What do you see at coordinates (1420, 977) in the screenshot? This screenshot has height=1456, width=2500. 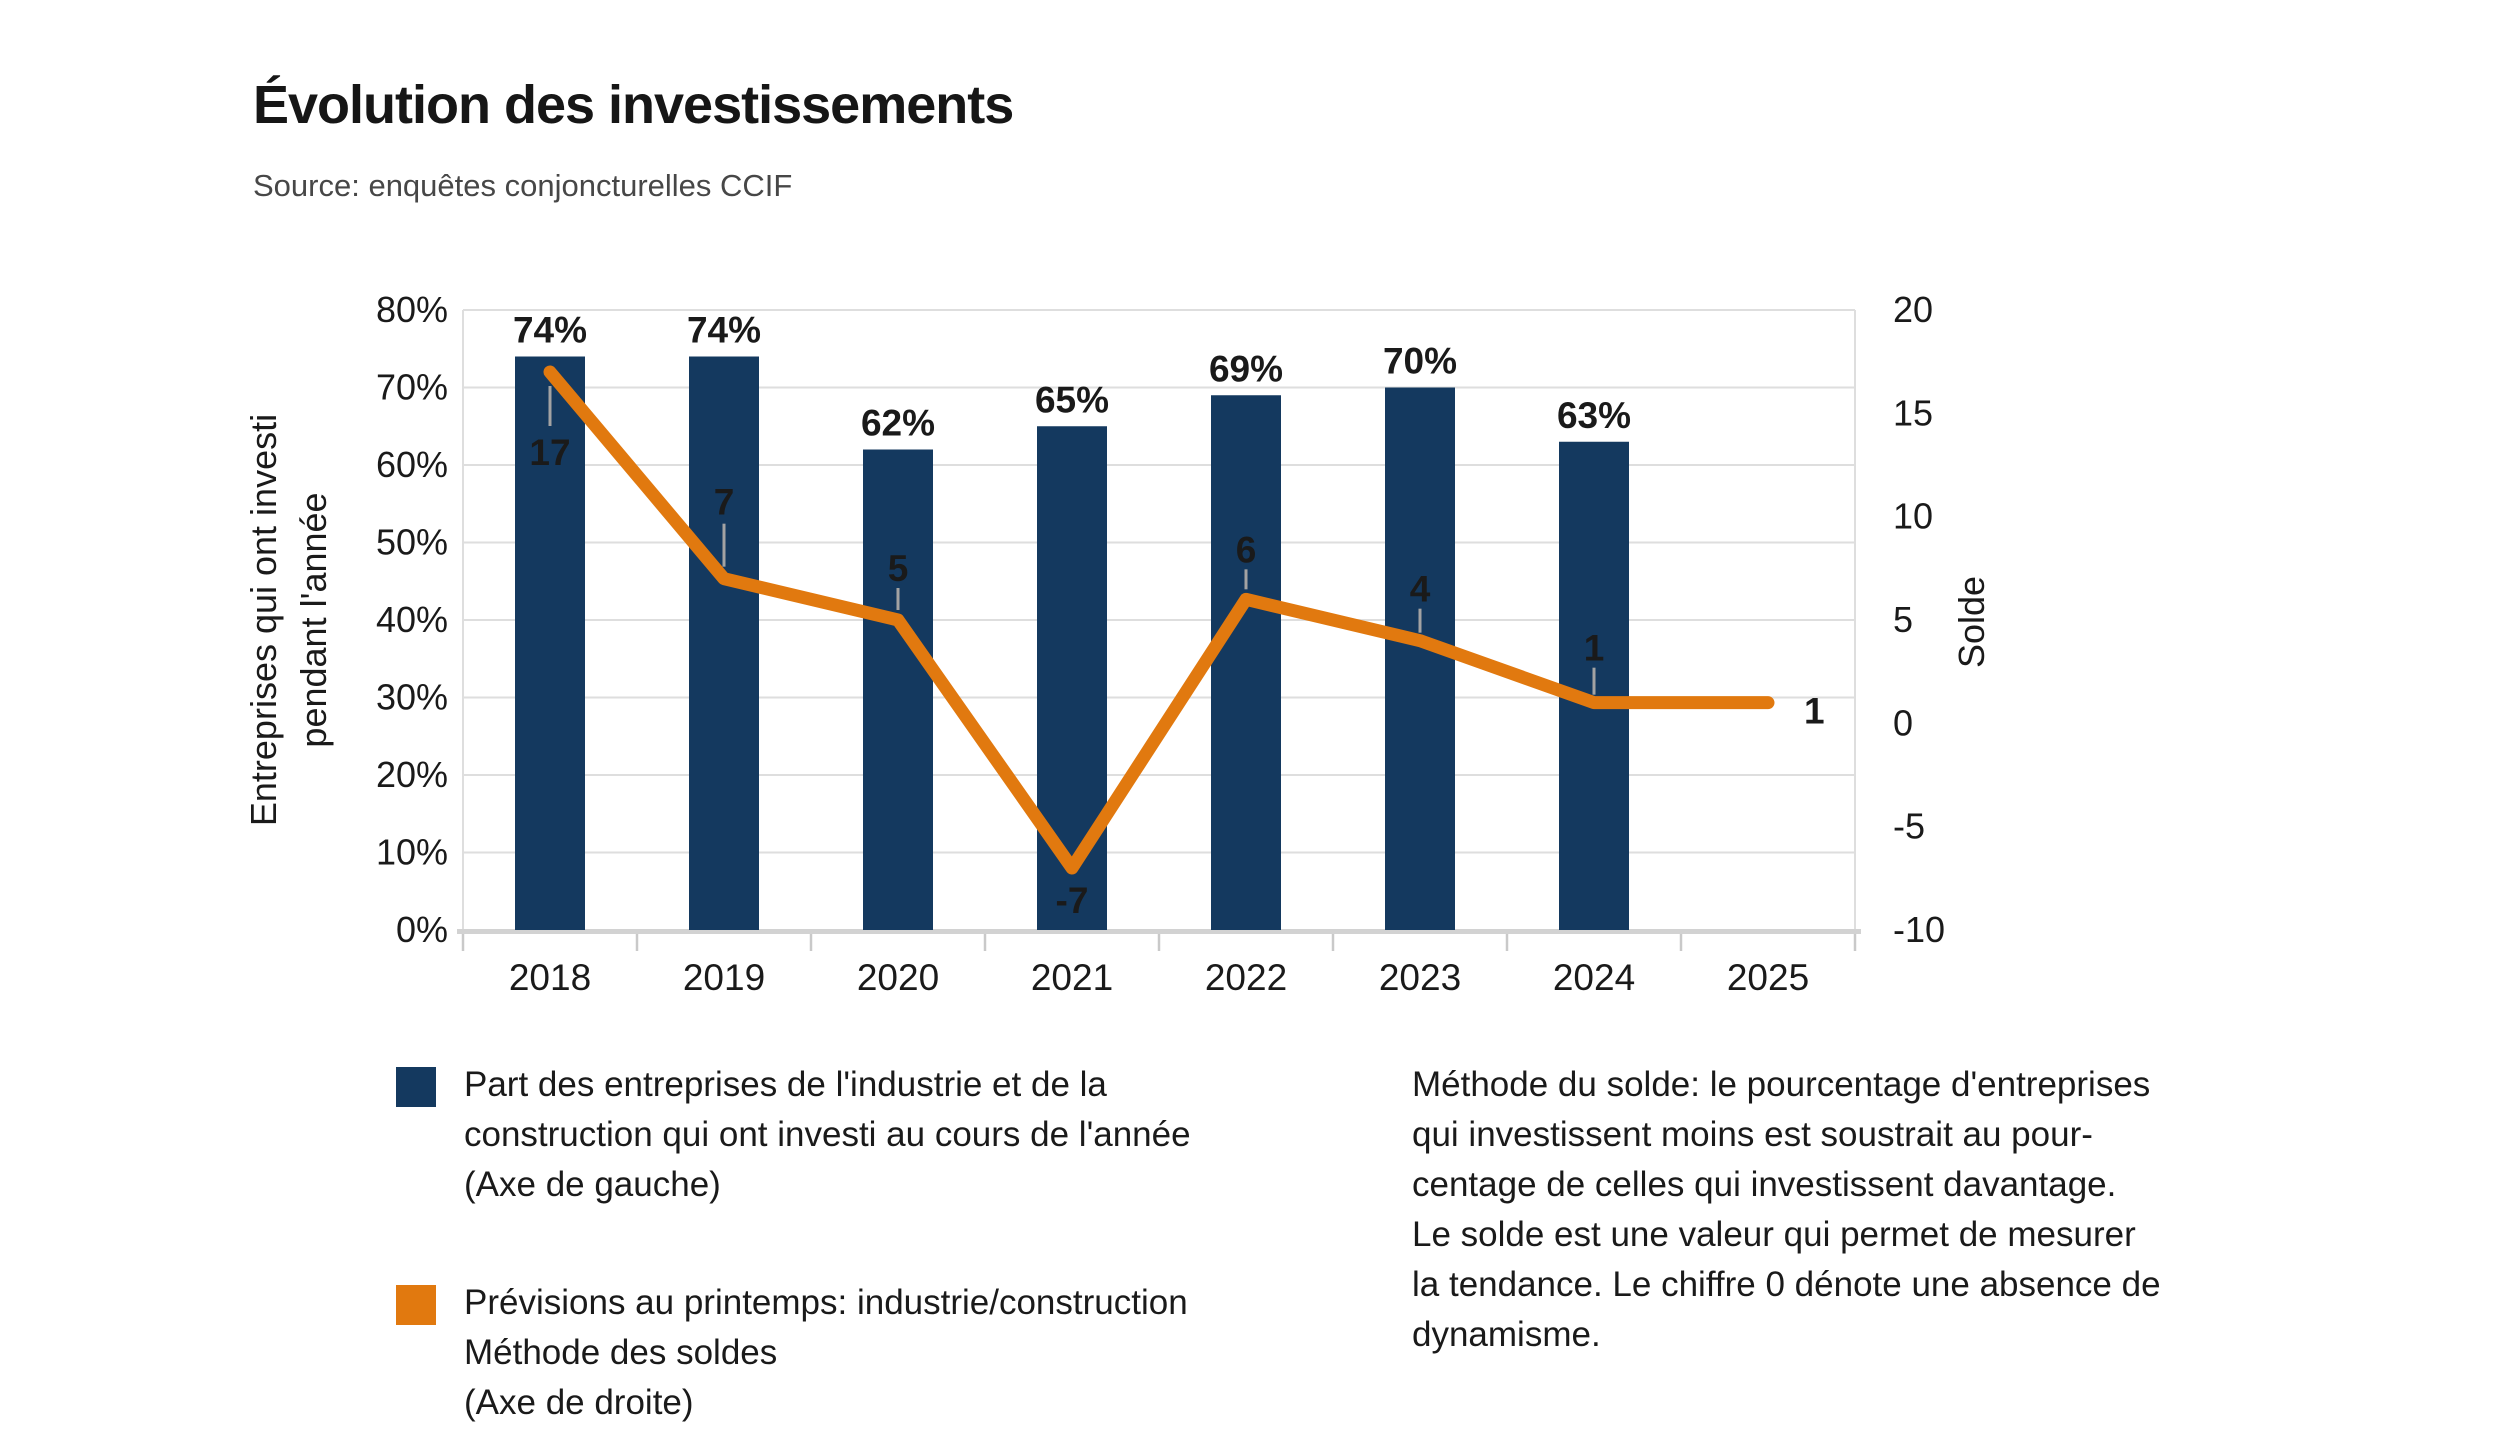 I see `x-axis-label-2023: 2023` at bounding box center [1420, 977].